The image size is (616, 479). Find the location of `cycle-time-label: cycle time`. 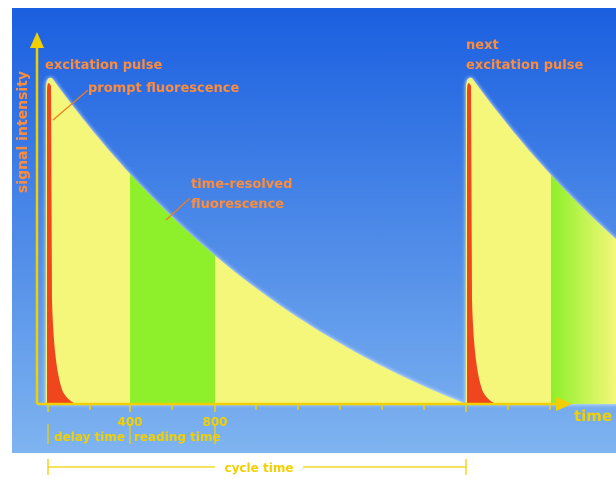

cycle-time-label: cycle time is located at coordinates (259, 468).